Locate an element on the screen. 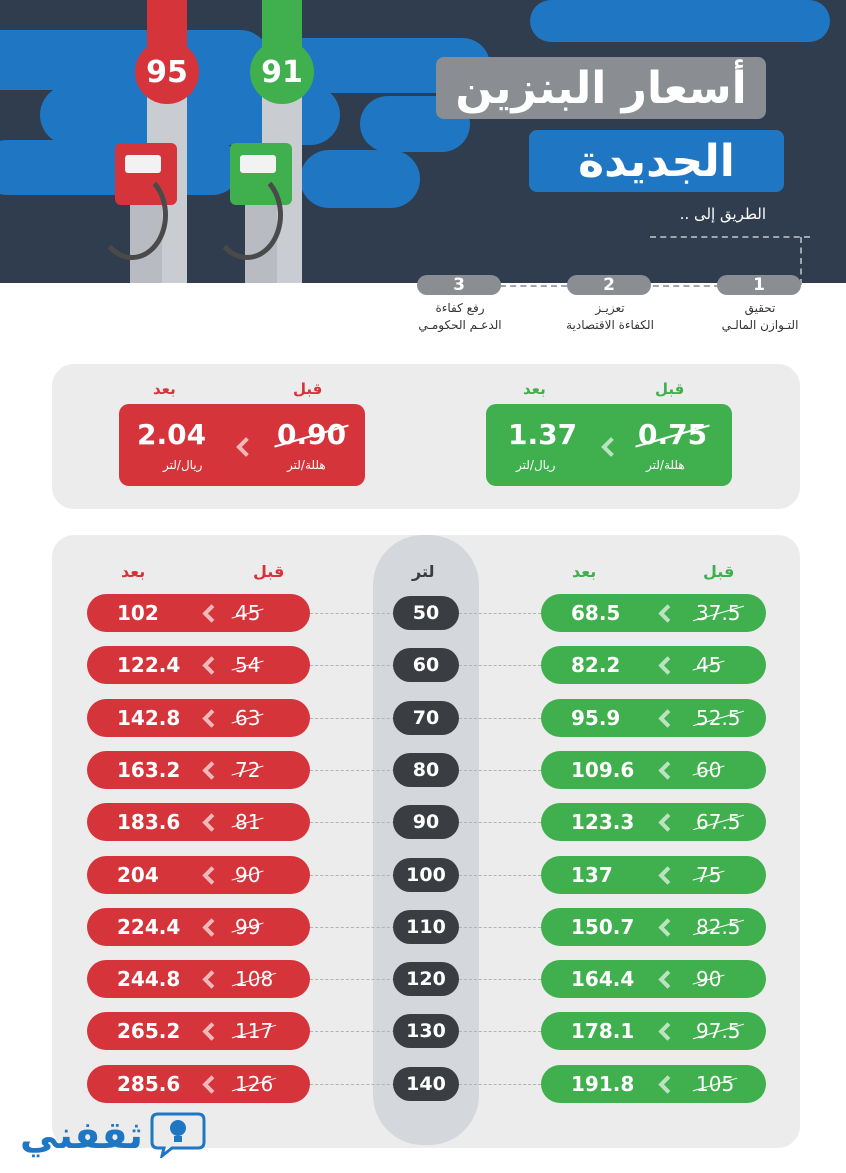  red-after-value: 265.2 is located at coordinates (149, 1031).